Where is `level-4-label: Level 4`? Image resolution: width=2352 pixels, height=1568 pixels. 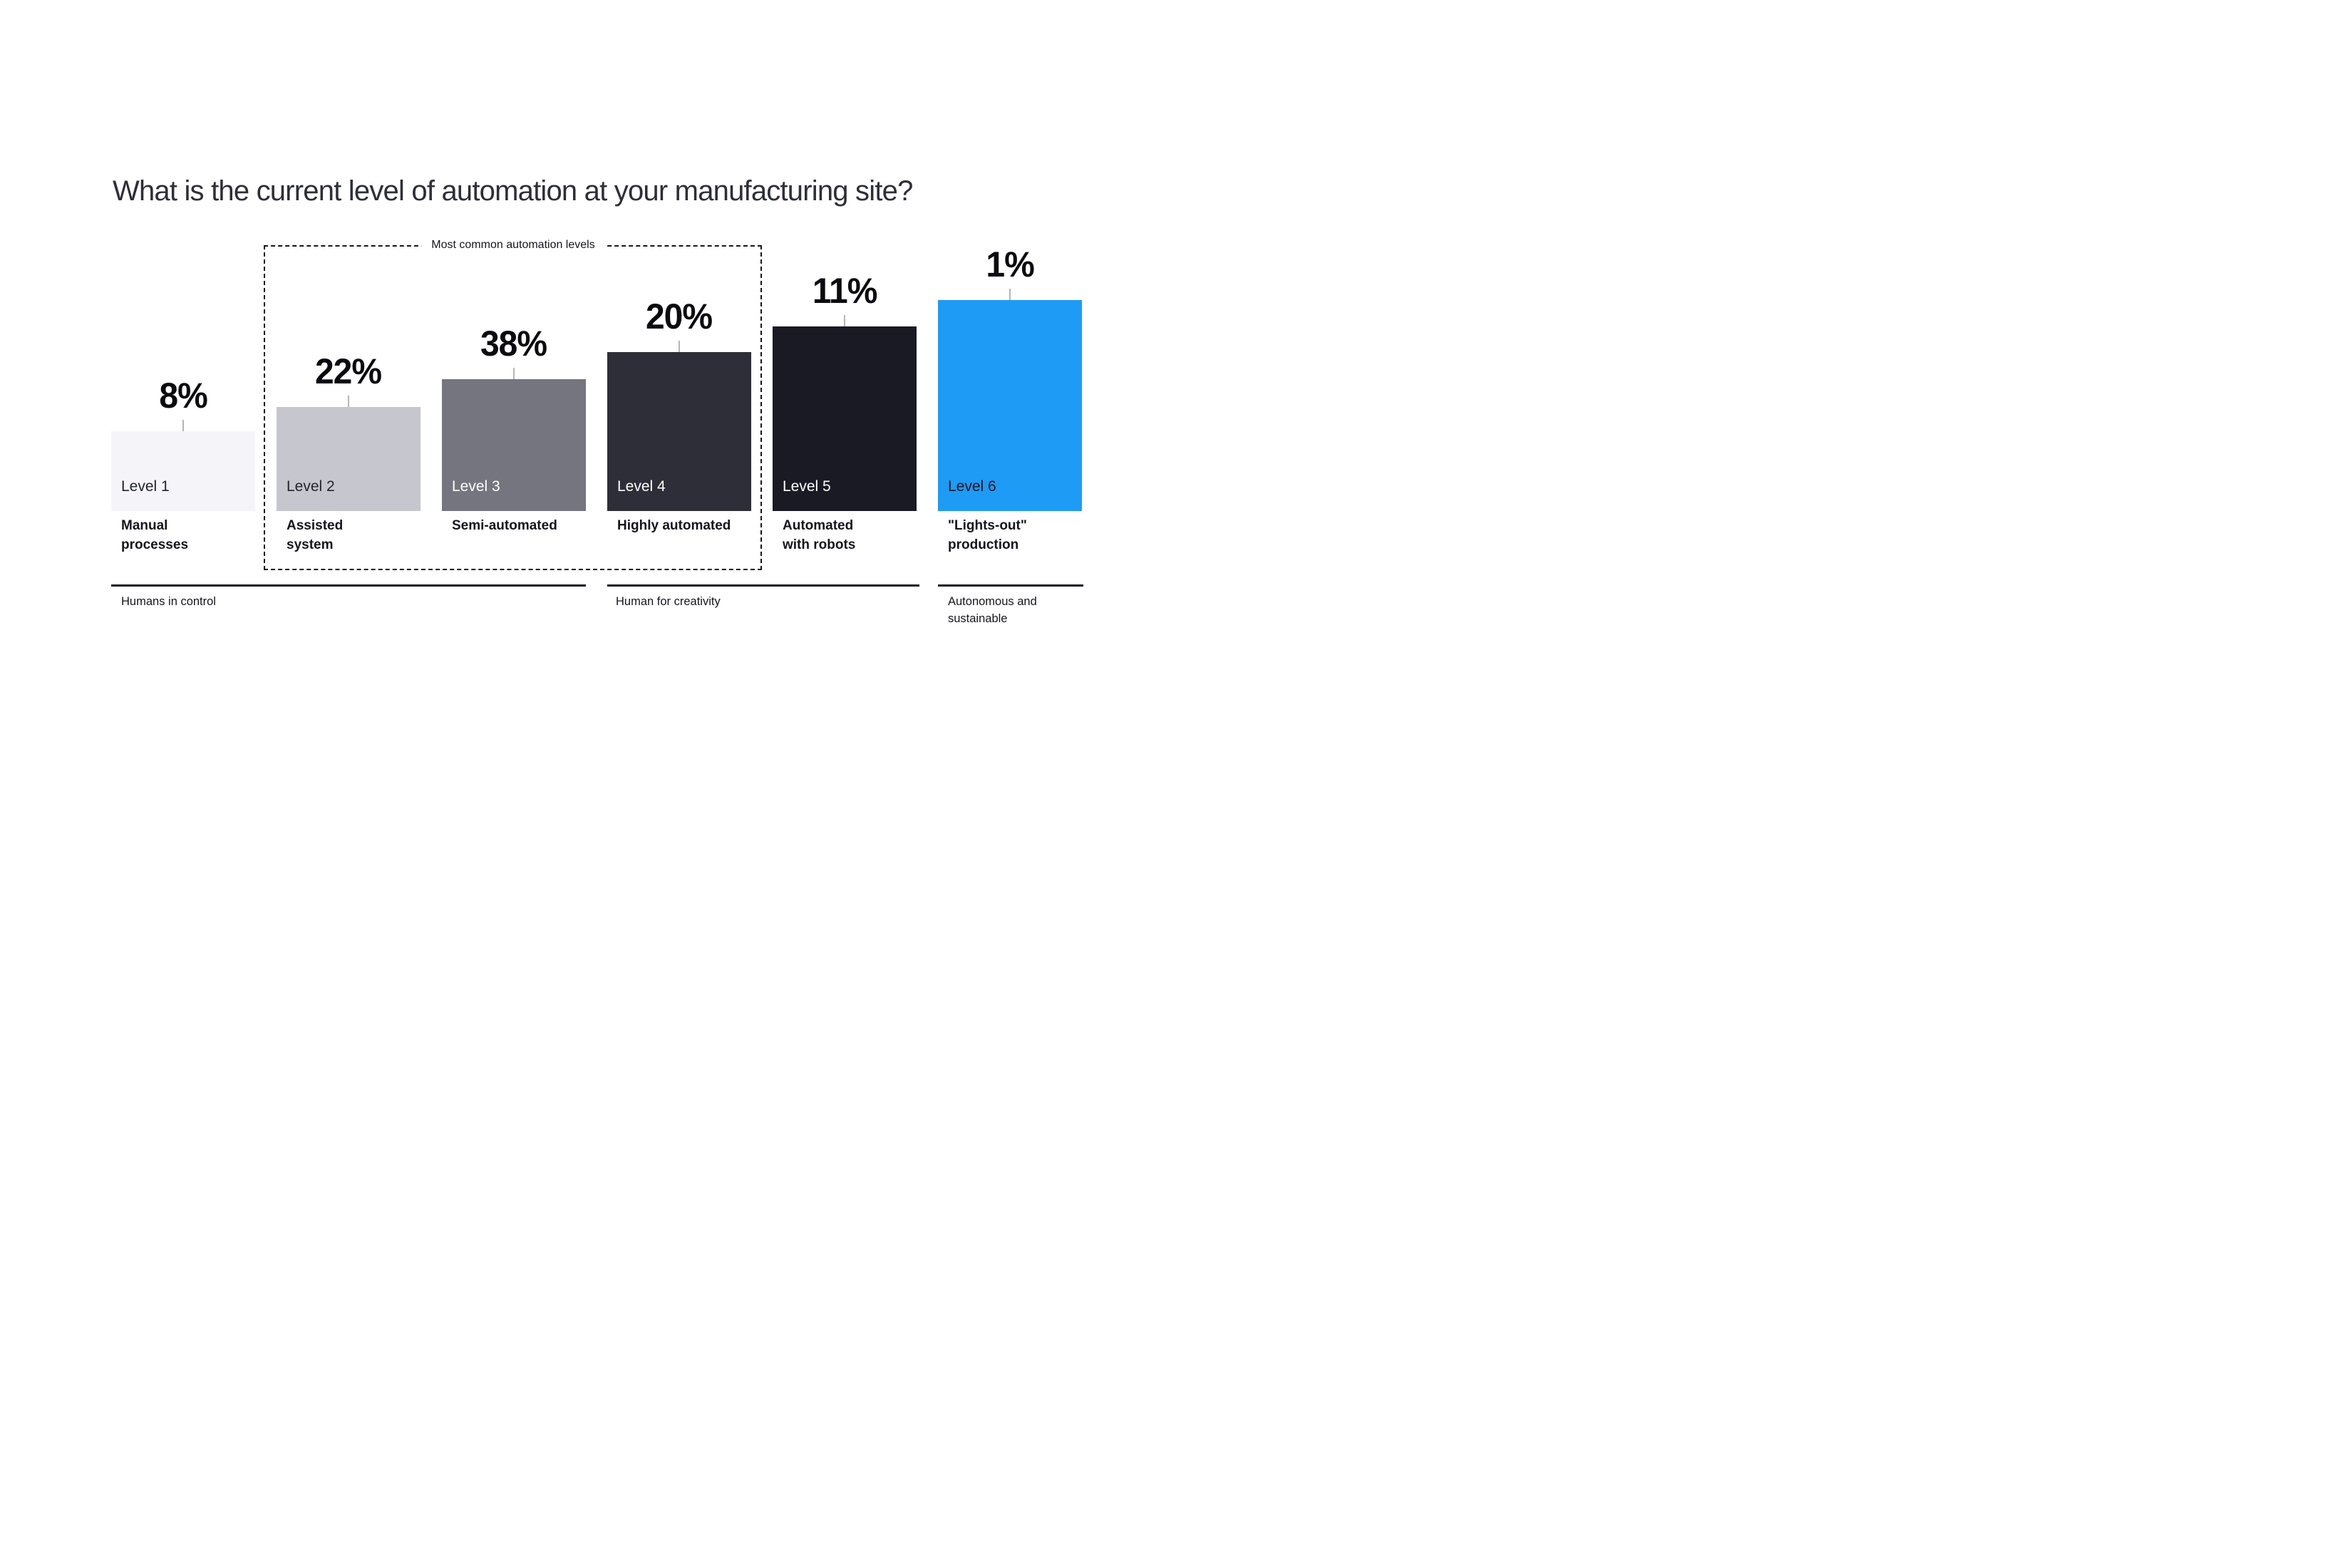 level-4-label: Level 4 is located at coordinates (641, 487).